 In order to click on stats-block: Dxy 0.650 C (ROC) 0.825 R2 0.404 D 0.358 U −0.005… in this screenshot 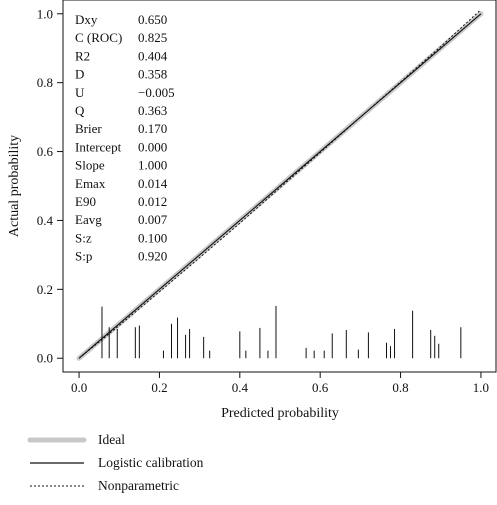, I will do `click(125, 138)`.